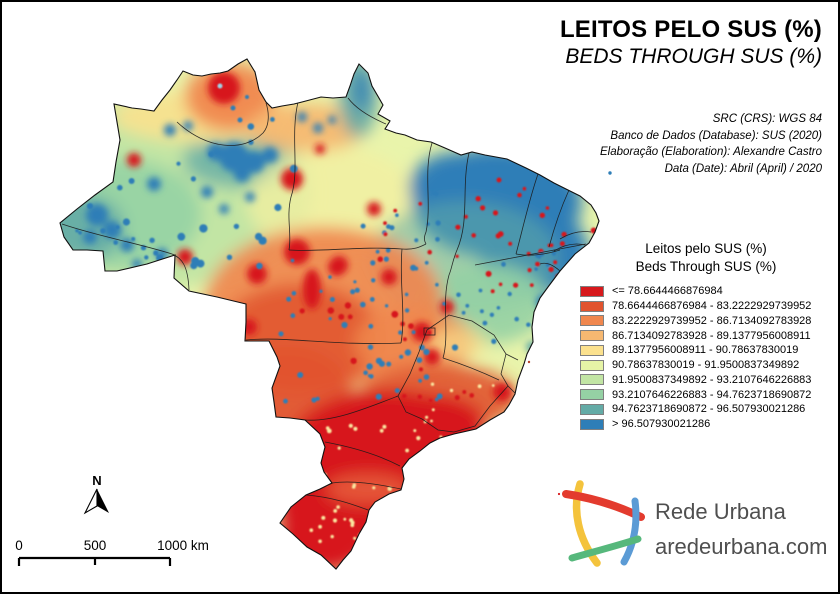 The image size is (840, 594). I want to click on legend-item: 89.1377956008911 - 90.78637830019, so click(706, 350).